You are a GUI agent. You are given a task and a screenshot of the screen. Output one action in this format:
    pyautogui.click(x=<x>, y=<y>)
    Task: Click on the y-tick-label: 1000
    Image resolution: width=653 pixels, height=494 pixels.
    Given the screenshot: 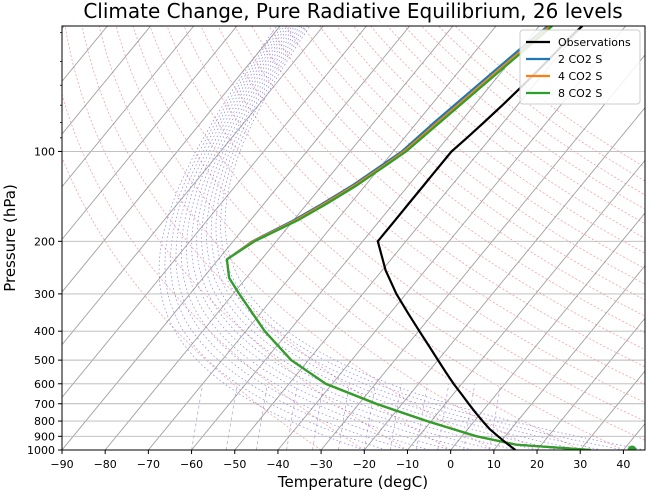 What is the action you would take?
    pyautogui.click(x=41, y=450)
    